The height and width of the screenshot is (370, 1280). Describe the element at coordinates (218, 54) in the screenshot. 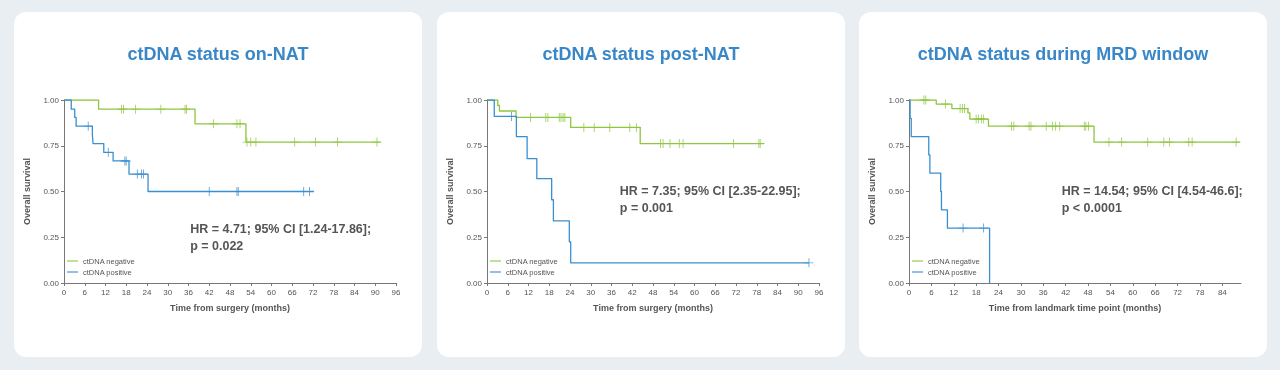

I see `chart-title: ctDNA status on-NAT` at that location.